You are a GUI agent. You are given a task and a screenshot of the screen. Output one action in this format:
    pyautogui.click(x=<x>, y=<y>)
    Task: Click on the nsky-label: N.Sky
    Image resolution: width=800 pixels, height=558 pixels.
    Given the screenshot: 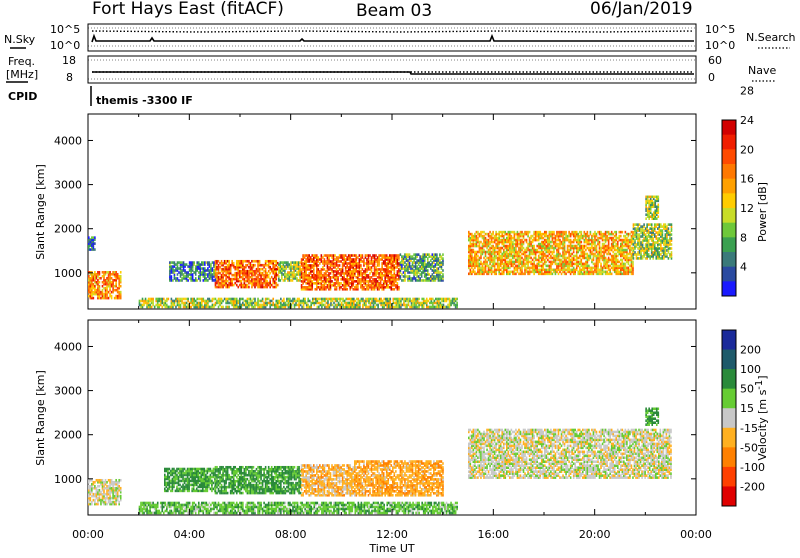 What is the action you would take?
    pyautogui.click(x=20, y=39)
    